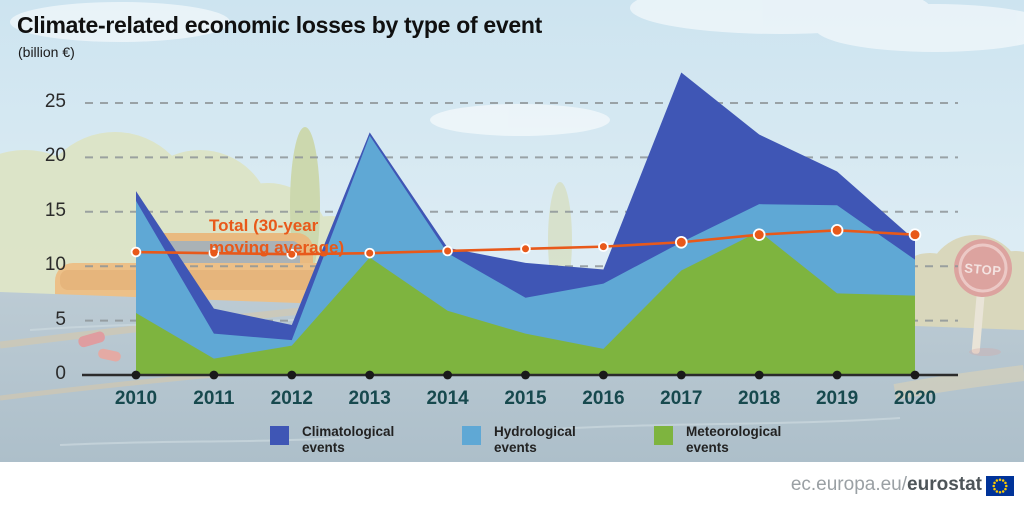  I want to click on x-tick-label: 2012, so click(291, 398).